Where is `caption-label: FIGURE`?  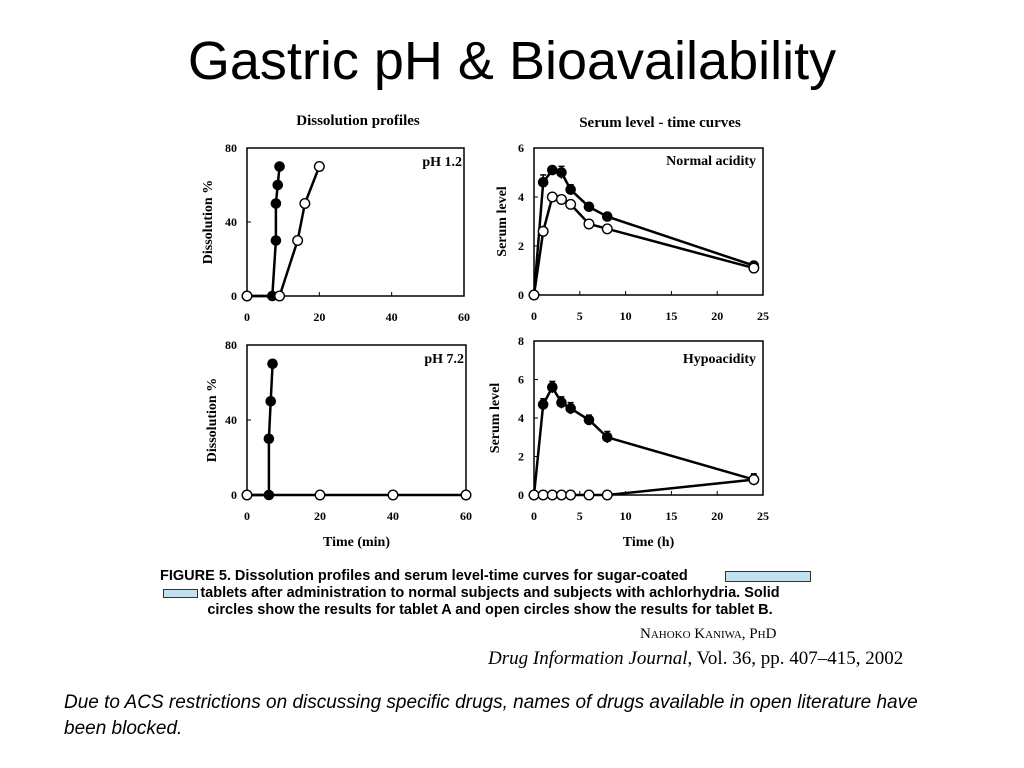
caption-label: FIGURE is located at coordinates (187, 576).